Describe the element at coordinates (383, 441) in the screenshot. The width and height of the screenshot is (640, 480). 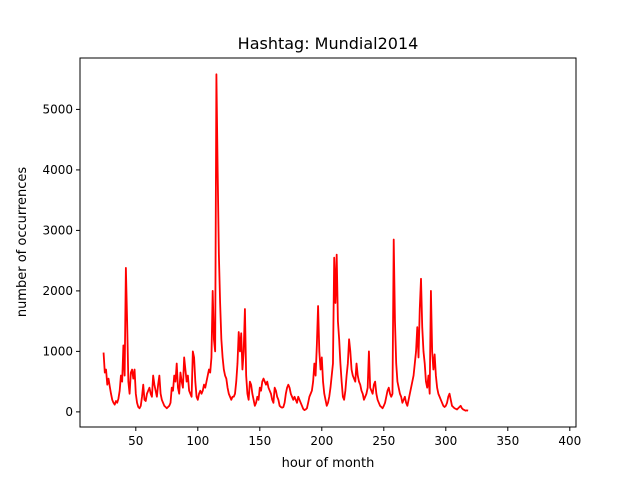
I see `x-tick-label: 250` at that location.